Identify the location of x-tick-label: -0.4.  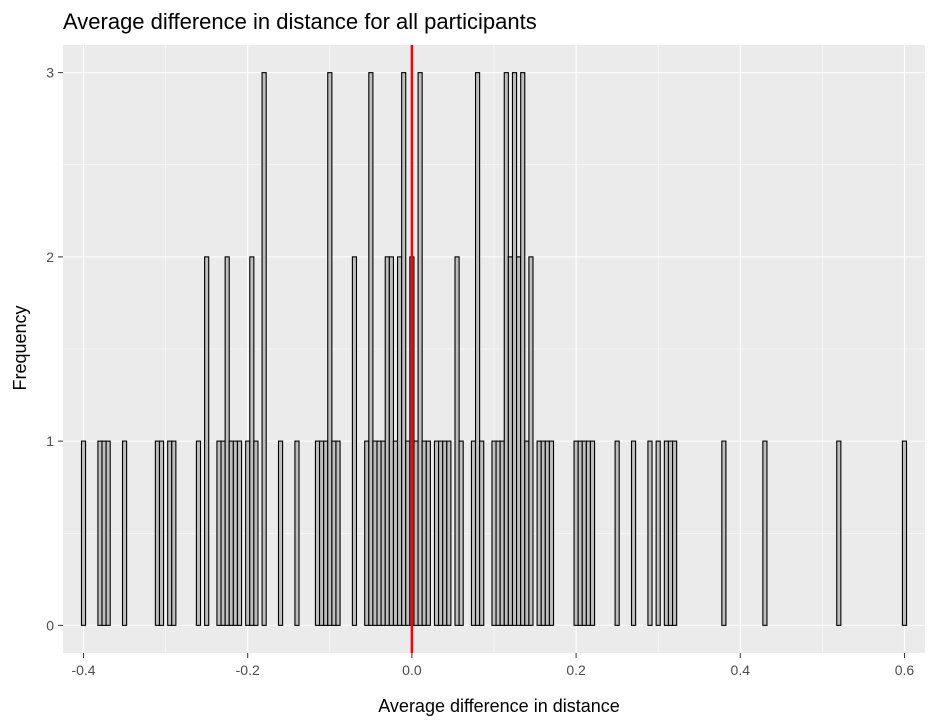
(83, 670).